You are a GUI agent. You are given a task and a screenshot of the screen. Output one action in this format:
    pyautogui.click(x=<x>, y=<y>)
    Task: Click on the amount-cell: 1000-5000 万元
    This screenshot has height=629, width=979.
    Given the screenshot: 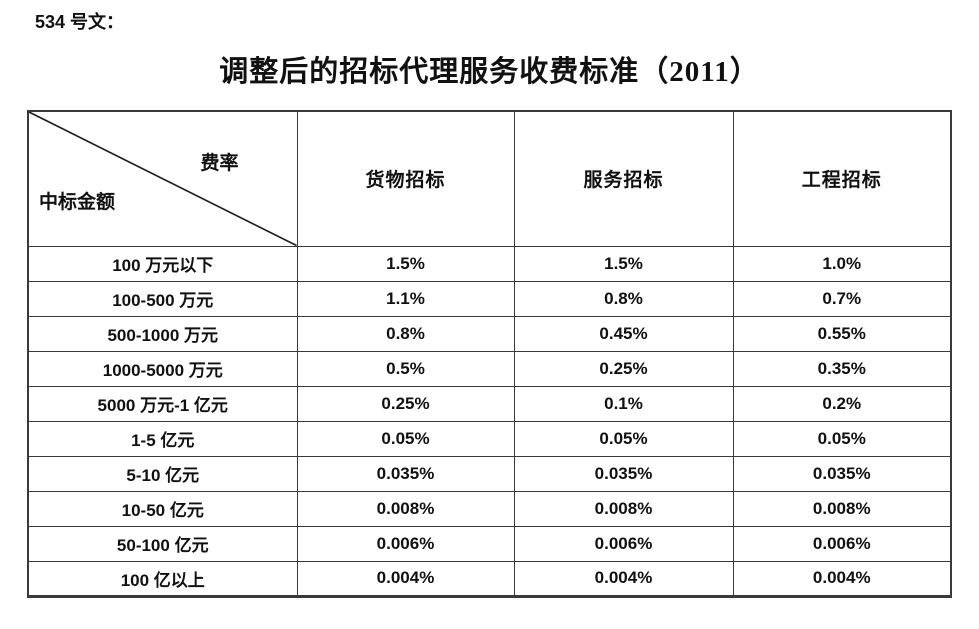 What is the action you would take?
    pyautogui.click(x=162, y=368)
    